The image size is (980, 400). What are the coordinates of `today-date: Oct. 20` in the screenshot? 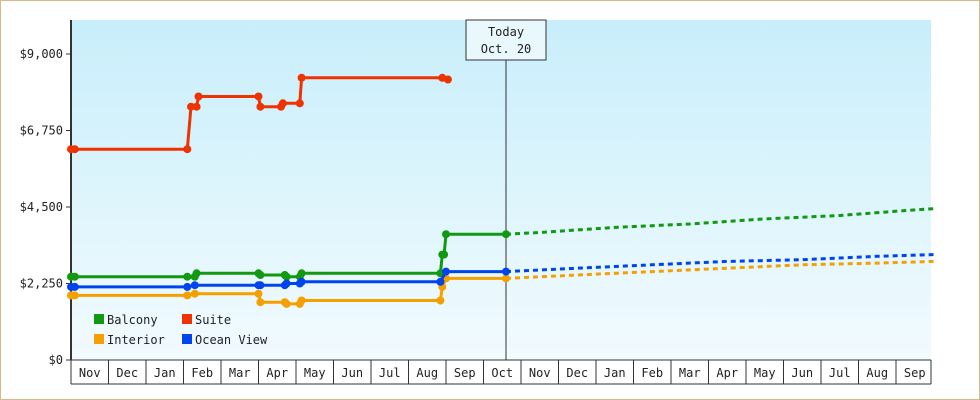 It's located at (506, 49).